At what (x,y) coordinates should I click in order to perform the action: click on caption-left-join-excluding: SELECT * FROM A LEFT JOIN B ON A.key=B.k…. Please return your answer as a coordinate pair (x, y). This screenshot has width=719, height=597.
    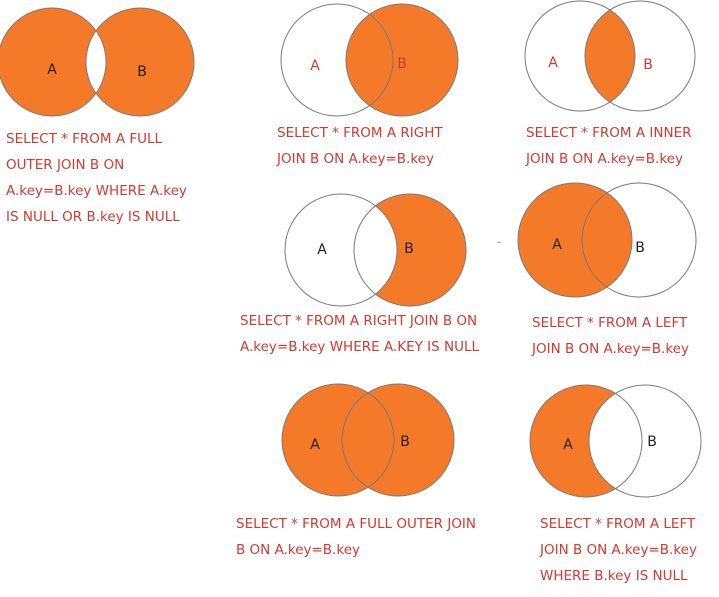
    Looking at the image, I should click on (618, 550).